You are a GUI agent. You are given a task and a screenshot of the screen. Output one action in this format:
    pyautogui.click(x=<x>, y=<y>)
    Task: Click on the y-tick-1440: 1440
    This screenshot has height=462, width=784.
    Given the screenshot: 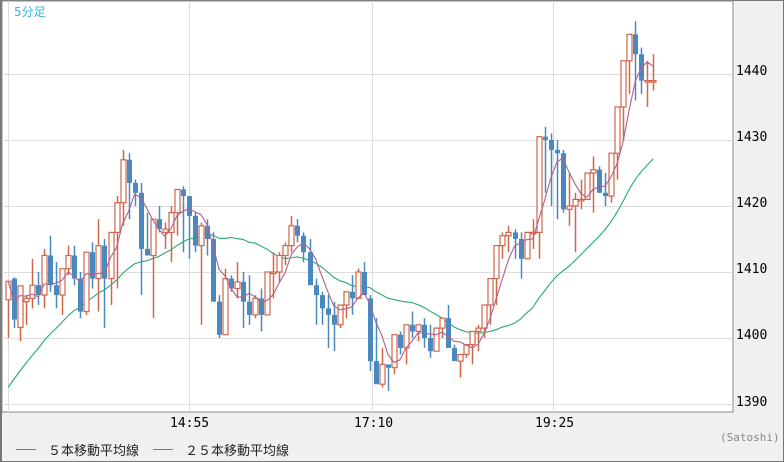 What is the action you would take?
    pyautogui.click(x=752, y=71)
    